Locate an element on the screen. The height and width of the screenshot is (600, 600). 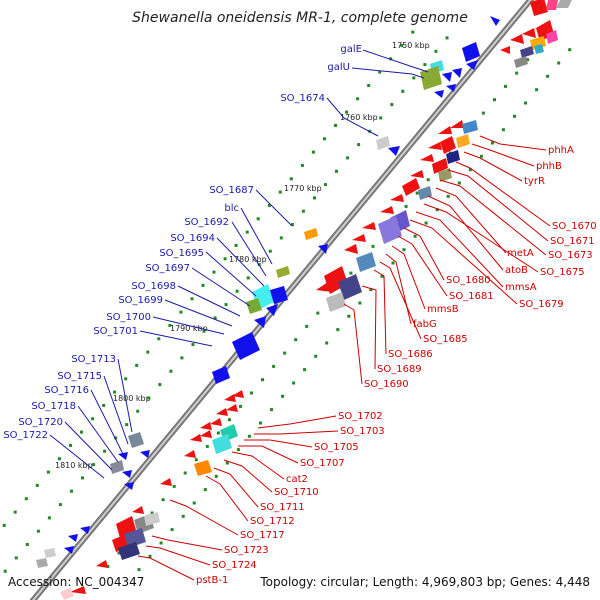
gene-label: SO_1685 is located at coordinates (445, 339).